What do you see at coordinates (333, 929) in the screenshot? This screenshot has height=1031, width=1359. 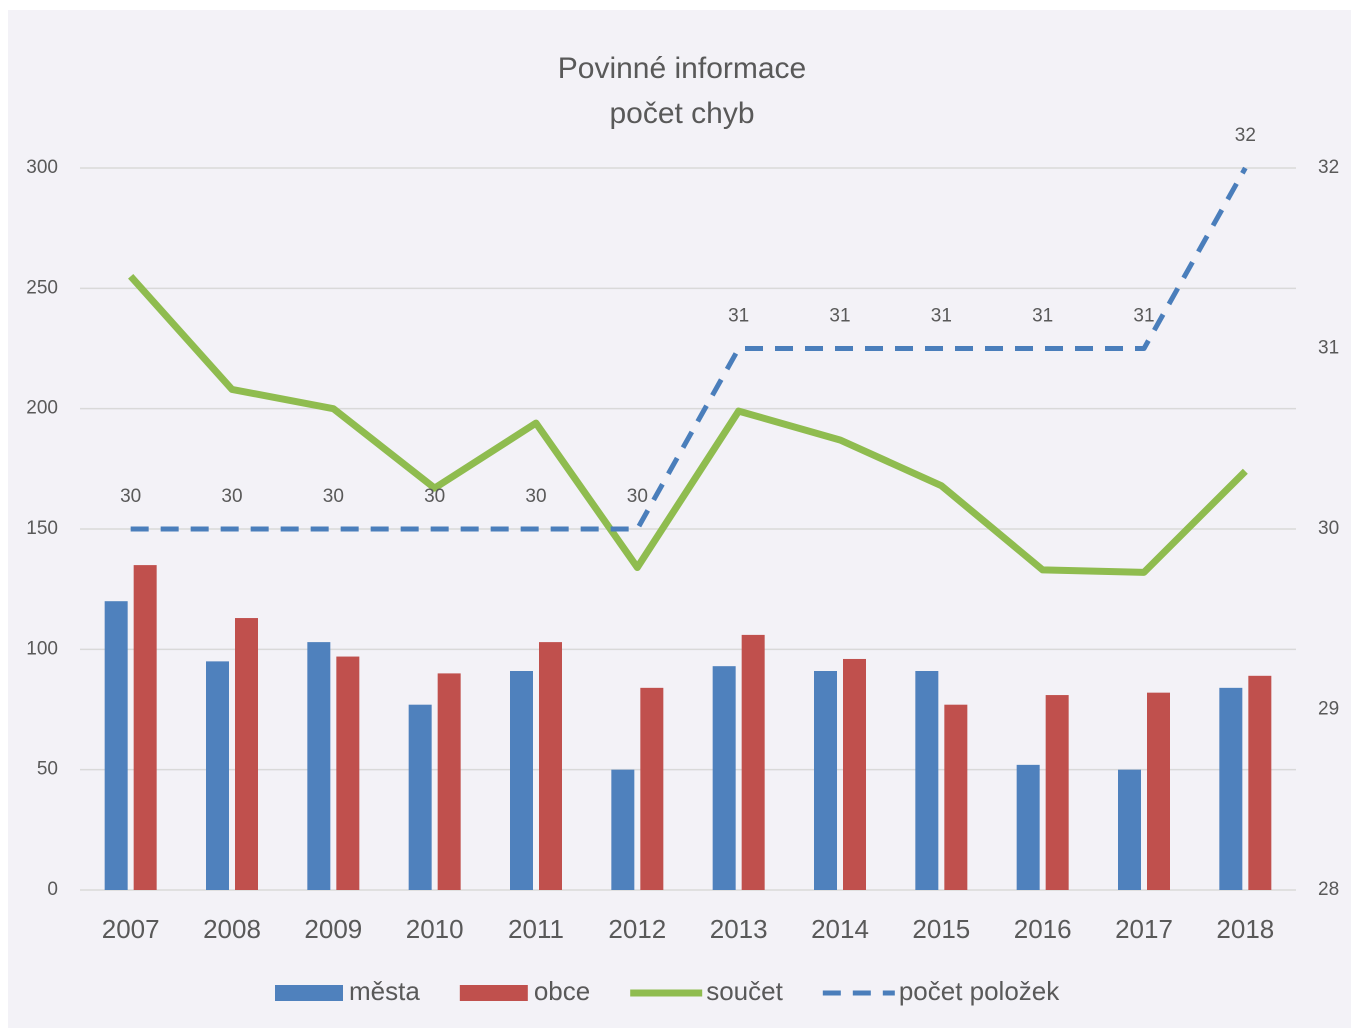 I see `x-tick-label: 2009` at bounding box center [333, 929].